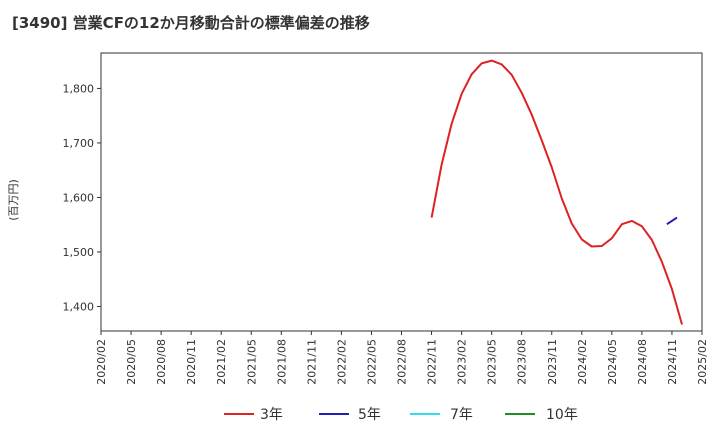  What do you see at coordinates (311, 362) in the screenshot?
I see `x-tick-label: 2021/11` at bounding box center [311, 362].